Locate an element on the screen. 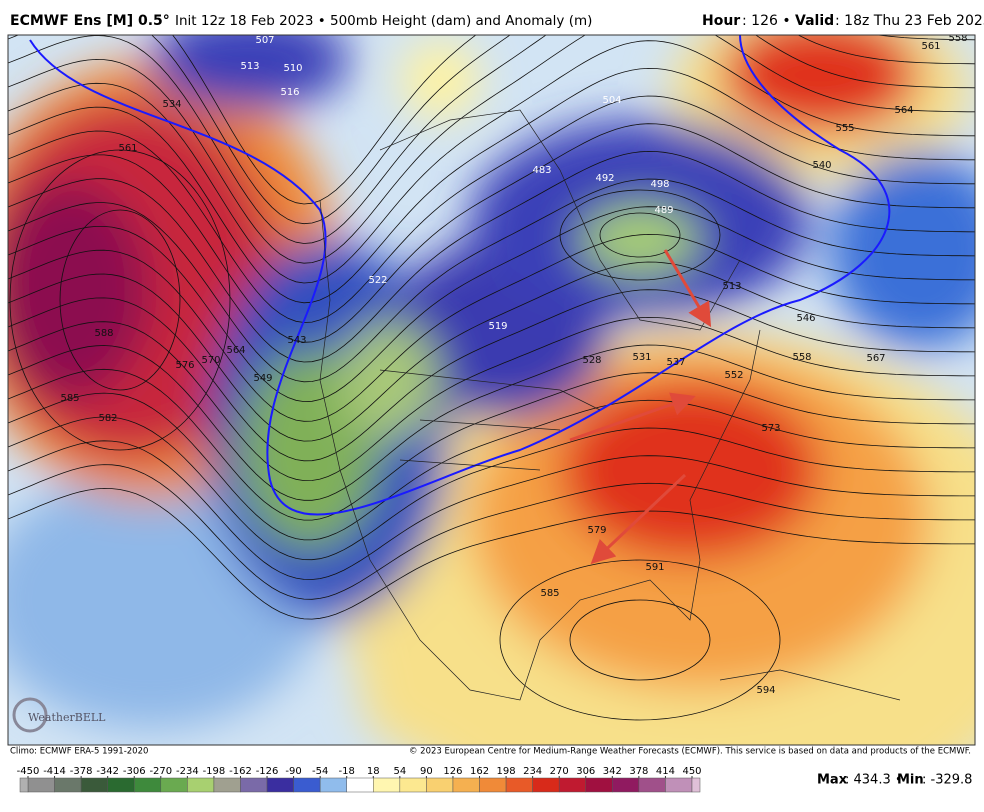 The height and width of the screenshot is (812, 984). colorbar-tick-label: -90 is located at coordinates (293, 771).